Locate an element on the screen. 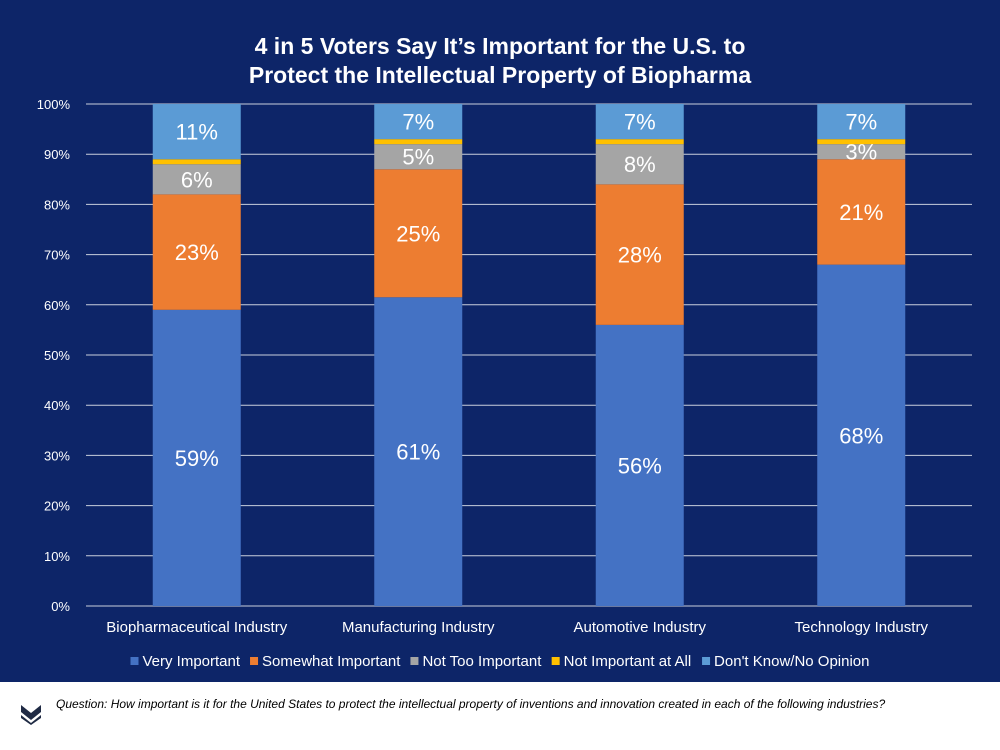  legend-label: Not Important at All is located at coordinates (628, 661).